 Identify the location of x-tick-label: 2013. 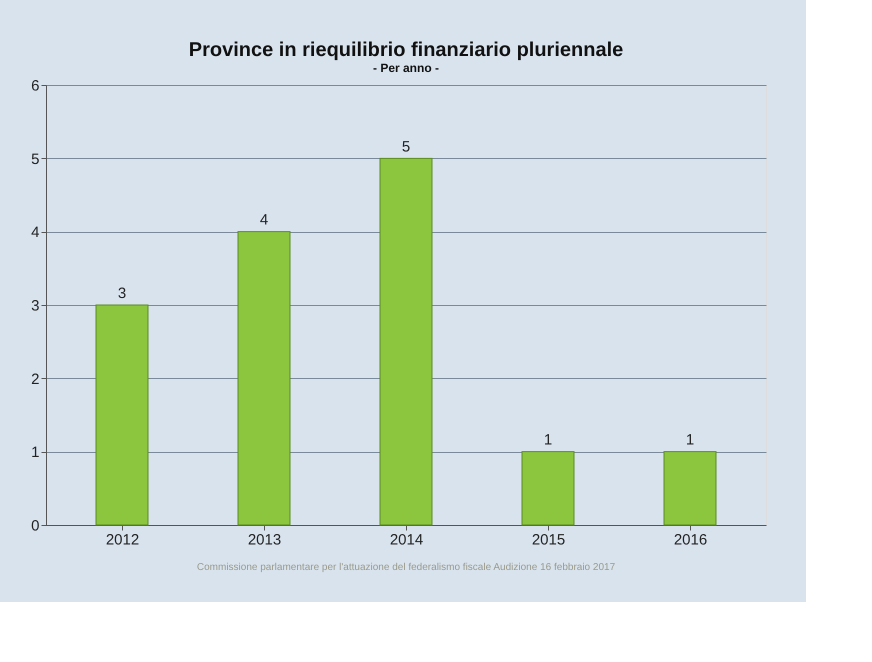
(265, 540).